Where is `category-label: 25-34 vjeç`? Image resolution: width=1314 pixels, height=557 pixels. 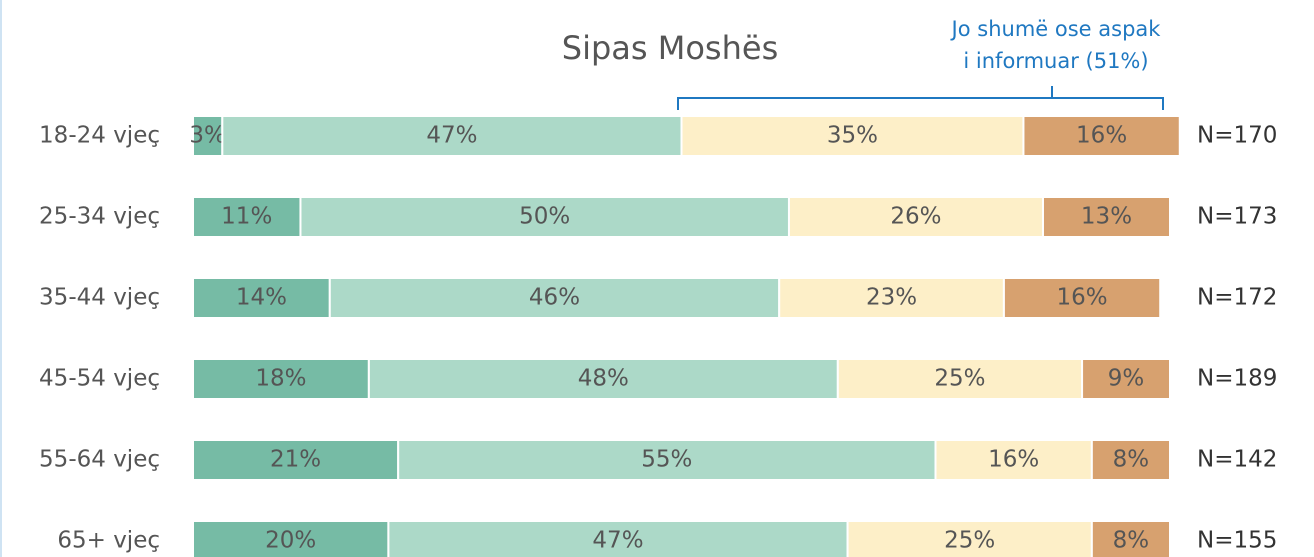 category-label: 25-34 vjeç is located at coordinates (99, 217).